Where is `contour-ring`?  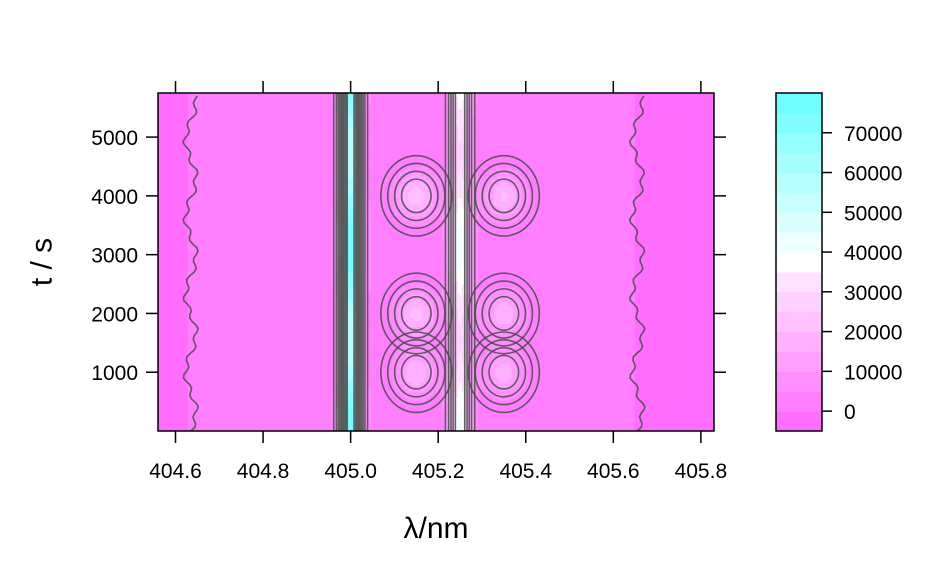
contour-ring is located at coordinates (504, 313).